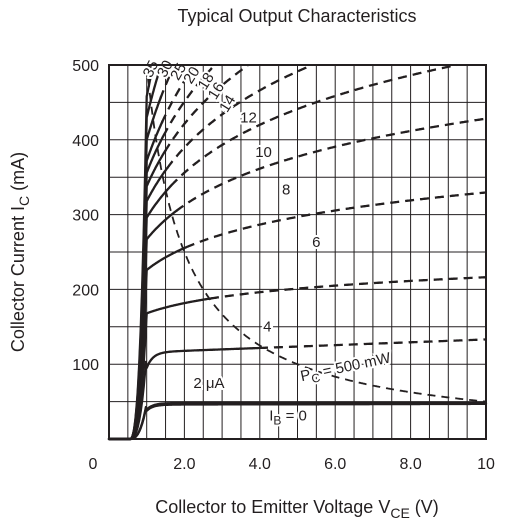 The image size is (505, 525). Describe the element at coordinates (410, 464) in the screenshot. I see `x-tick-label: 8.0` at that location.